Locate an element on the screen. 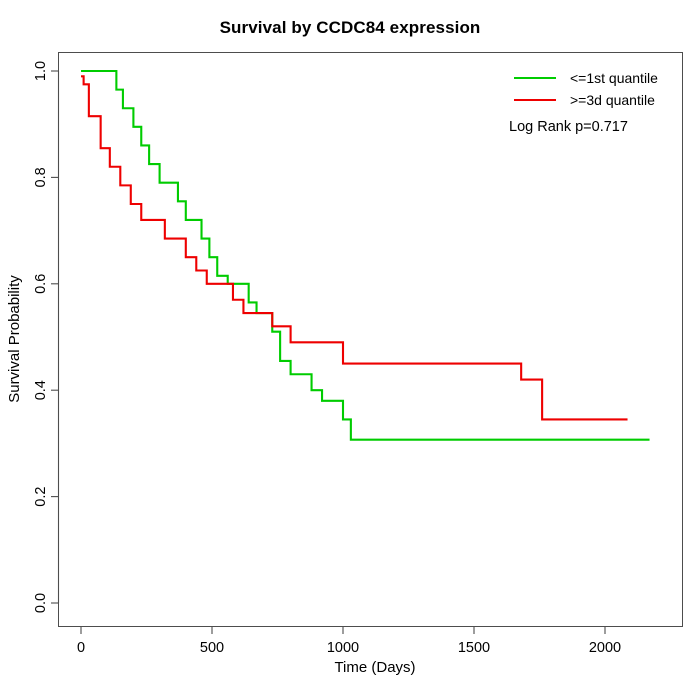  x-axis: 0 500 1000 1500 2000 is located at coordinates (349, 640).